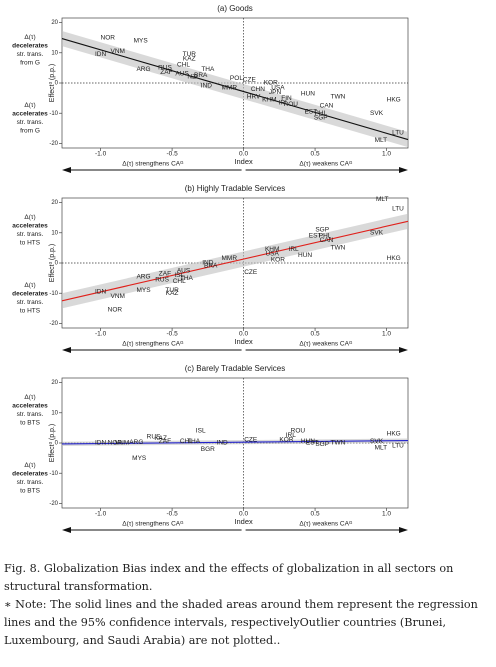  What do you see at coordinates (272, 249) in the screenshot?
I see `country-point: KHM` at bounding box center [272, 249].